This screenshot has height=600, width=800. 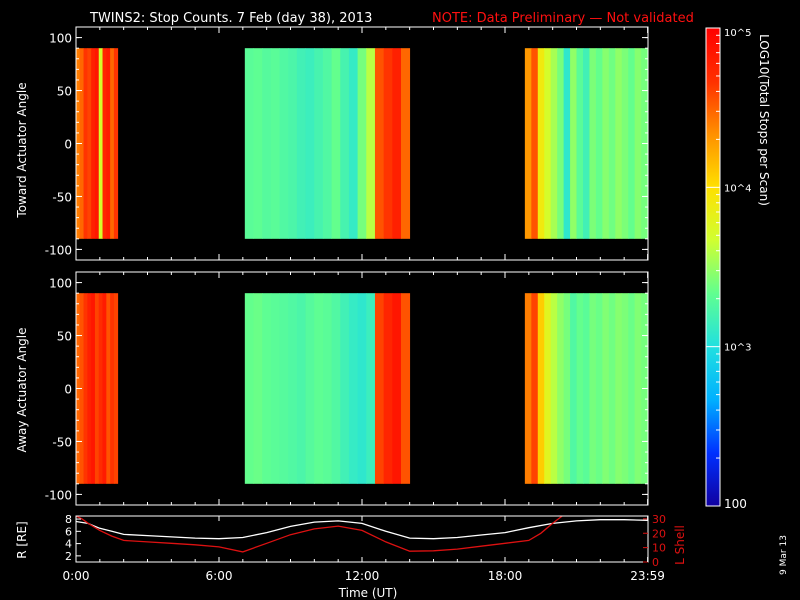 I want to click on y-right-tick-label: 0, so click(x=655, y=562).